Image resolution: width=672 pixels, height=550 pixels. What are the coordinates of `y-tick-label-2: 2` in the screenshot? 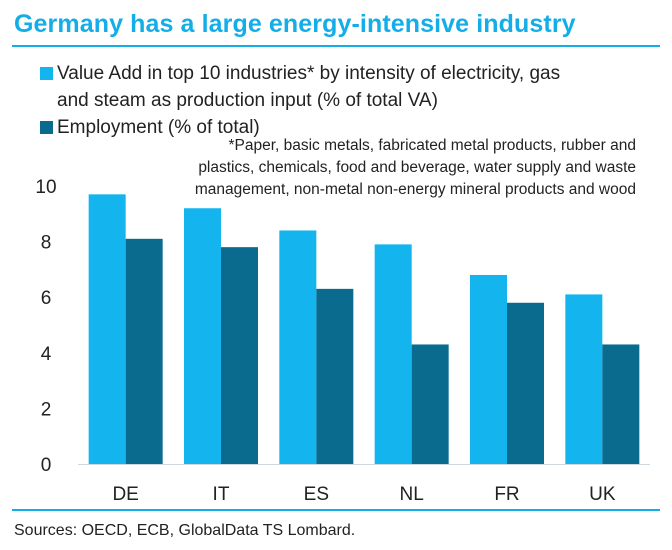 It's located at (46, 409).